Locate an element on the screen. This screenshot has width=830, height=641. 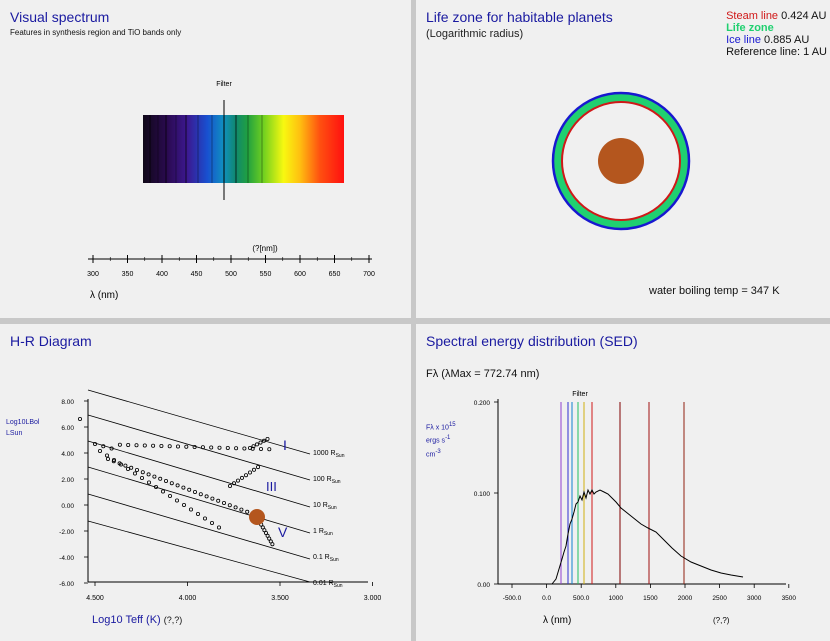
spectrum-ticks: 300 350 400 450 500 550 600 650 700 is located at coordinates (231, 266).